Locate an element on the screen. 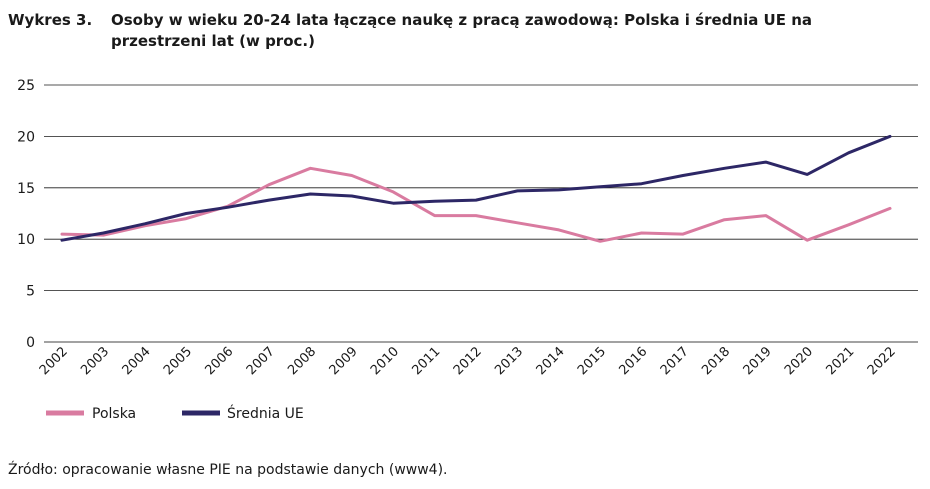  x-tick-label: 2007 is located at coordinates (261, 361).